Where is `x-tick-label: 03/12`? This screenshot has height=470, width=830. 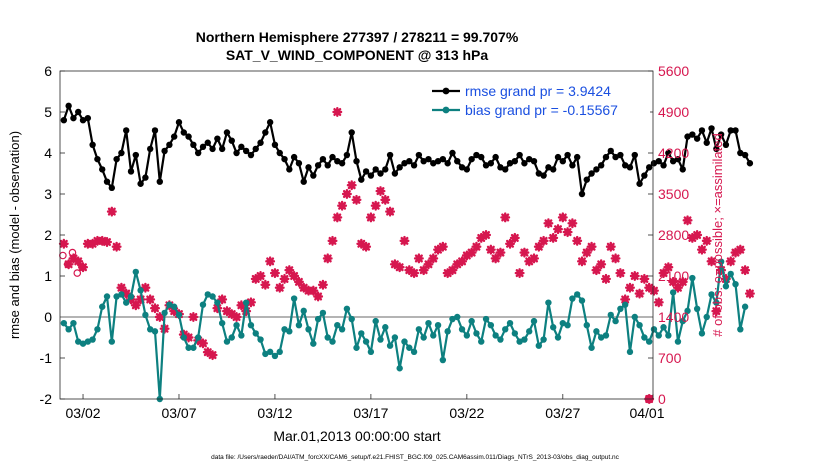 x-tick-label: 03/12 is located at coordinates (274, 413).